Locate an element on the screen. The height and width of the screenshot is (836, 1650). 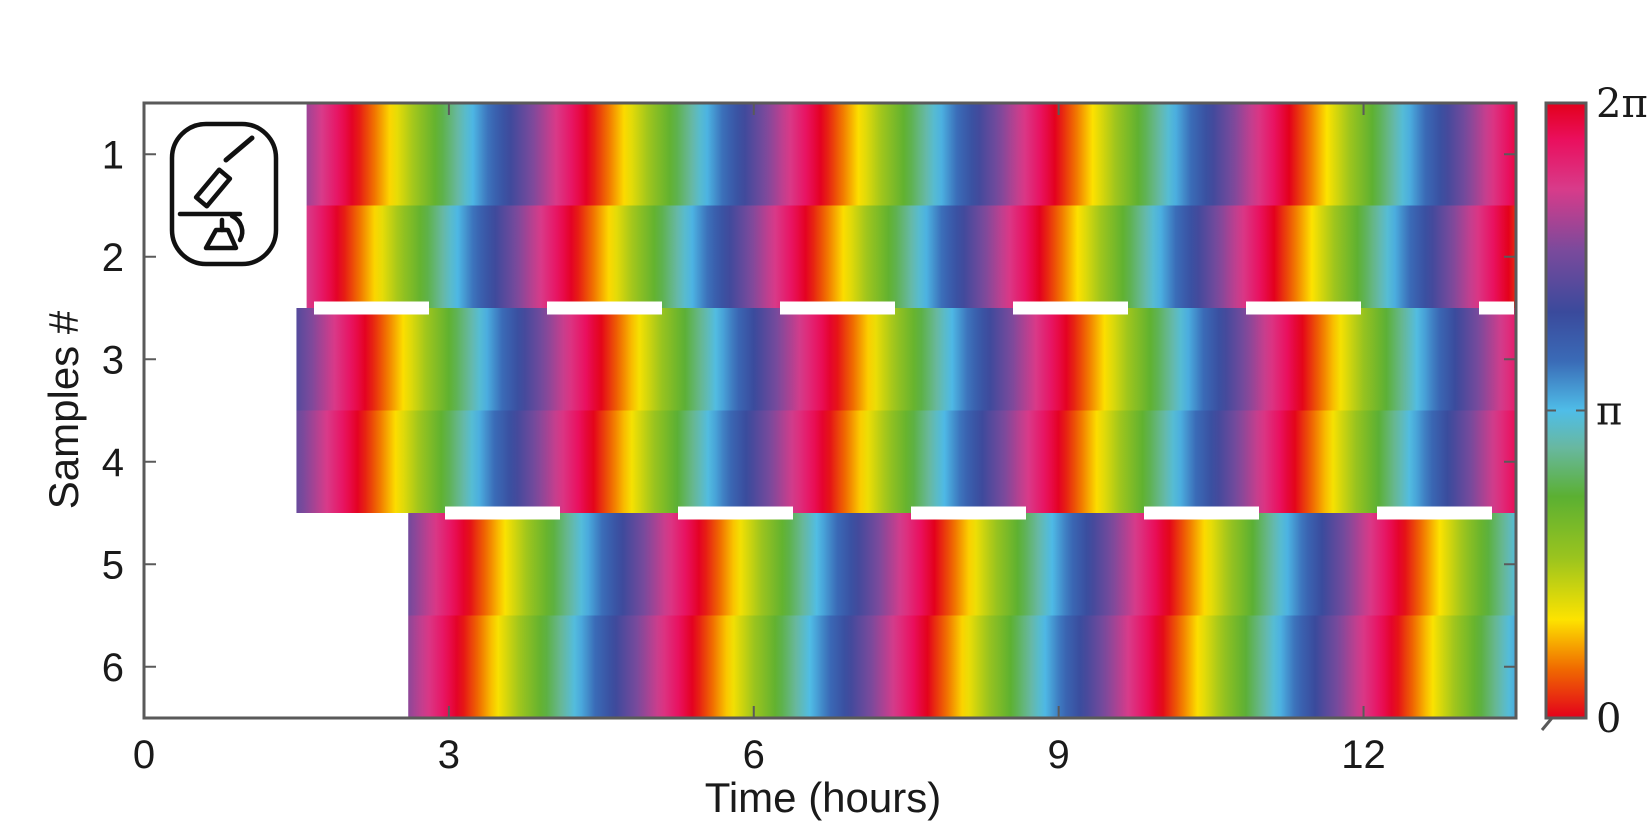
colorbar-ticks: 0 π 2π is located at coordinates (1597, 411).